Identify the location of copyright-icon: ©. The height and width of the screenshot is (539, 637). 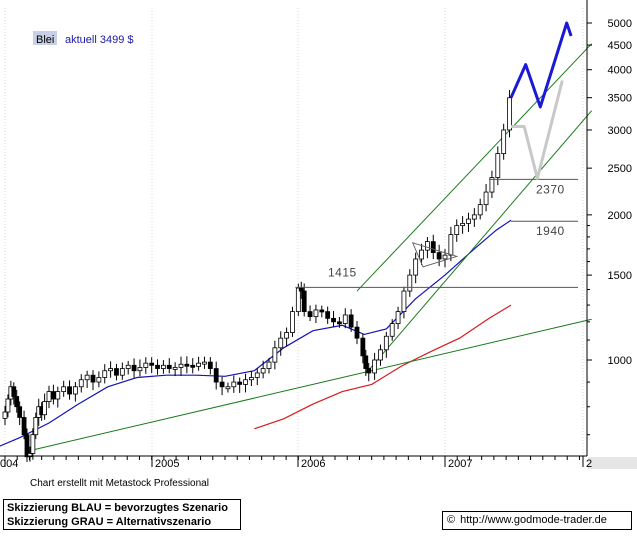
(451, 520).